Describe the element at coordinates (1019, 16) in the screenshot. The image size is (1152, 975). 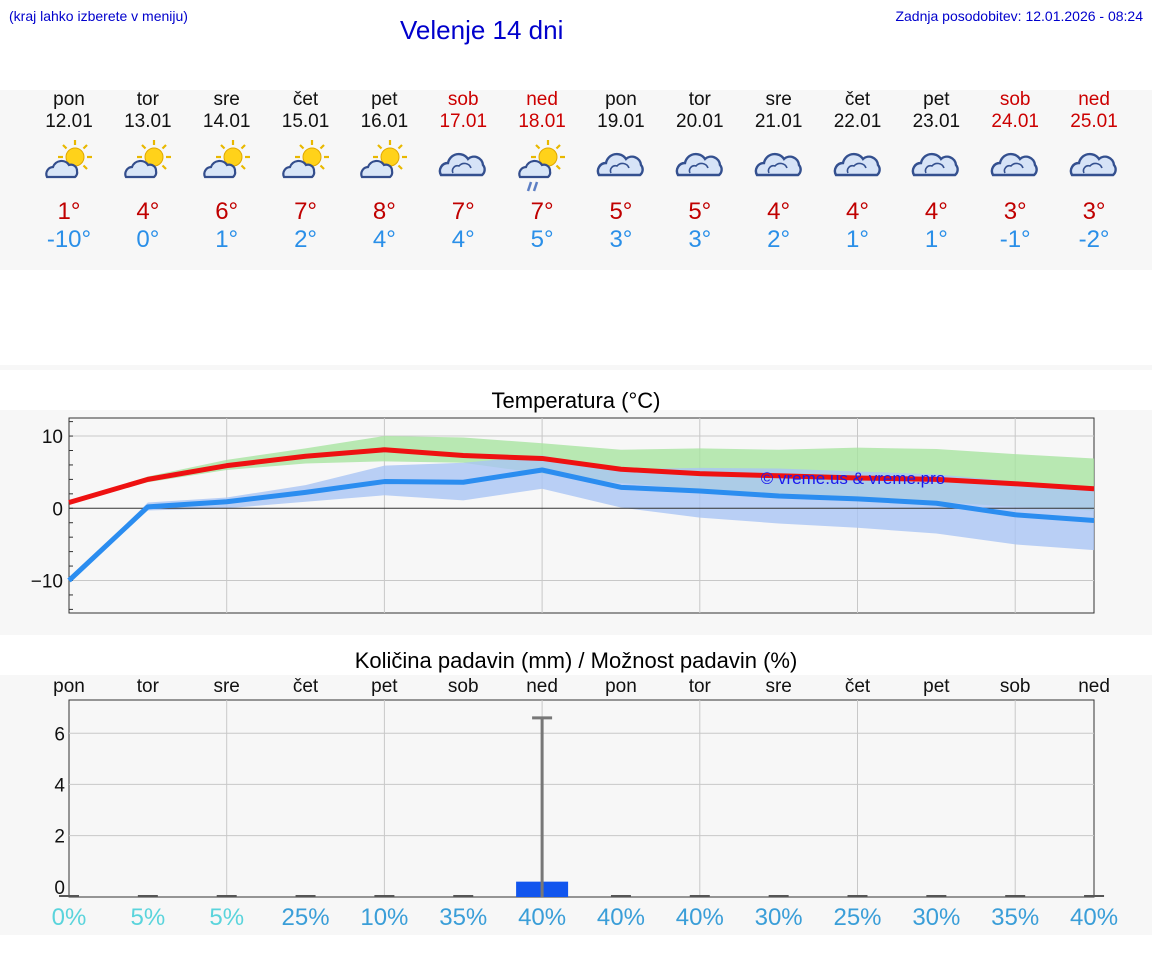
I see `last-updated: Zadnja posodobitev: 12.01.2026 - 08:24` at that location.